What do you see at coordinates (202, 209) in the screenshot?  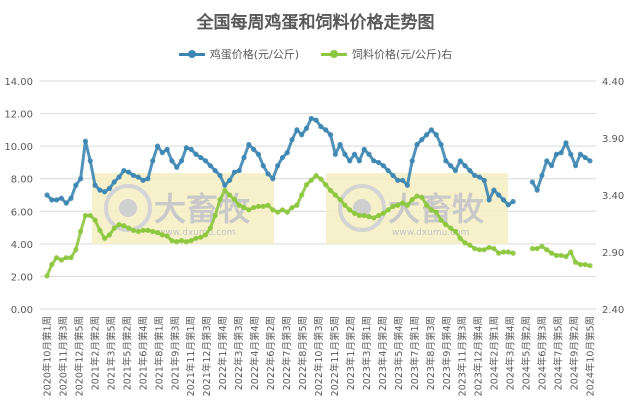 I see `watermark-logo-text: 大畜牧` at bounding box center [202, 209].